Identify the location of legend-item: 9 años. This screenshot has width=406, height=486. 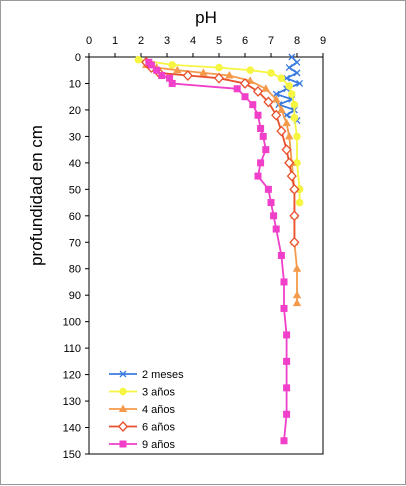
(142, 445).